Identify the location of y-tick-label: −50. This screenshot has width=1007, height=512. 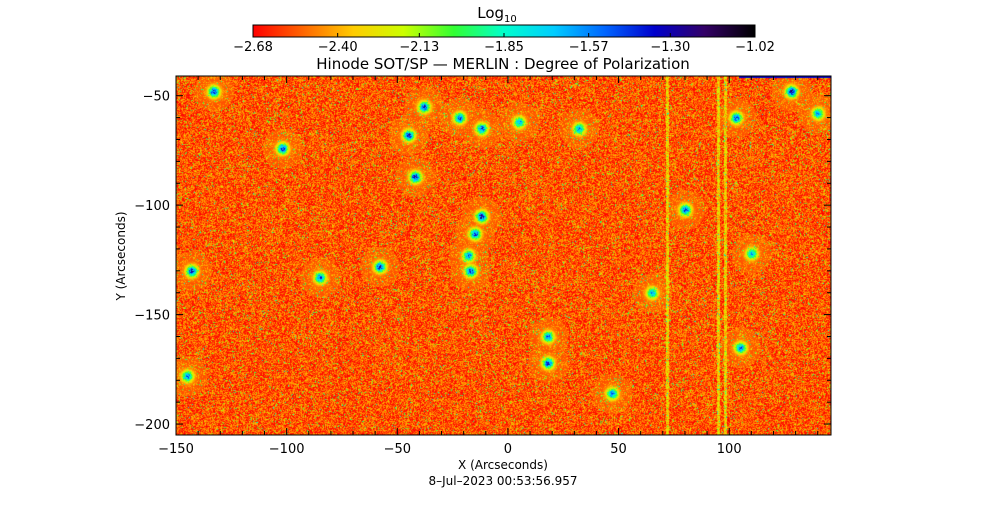
(156, 97).